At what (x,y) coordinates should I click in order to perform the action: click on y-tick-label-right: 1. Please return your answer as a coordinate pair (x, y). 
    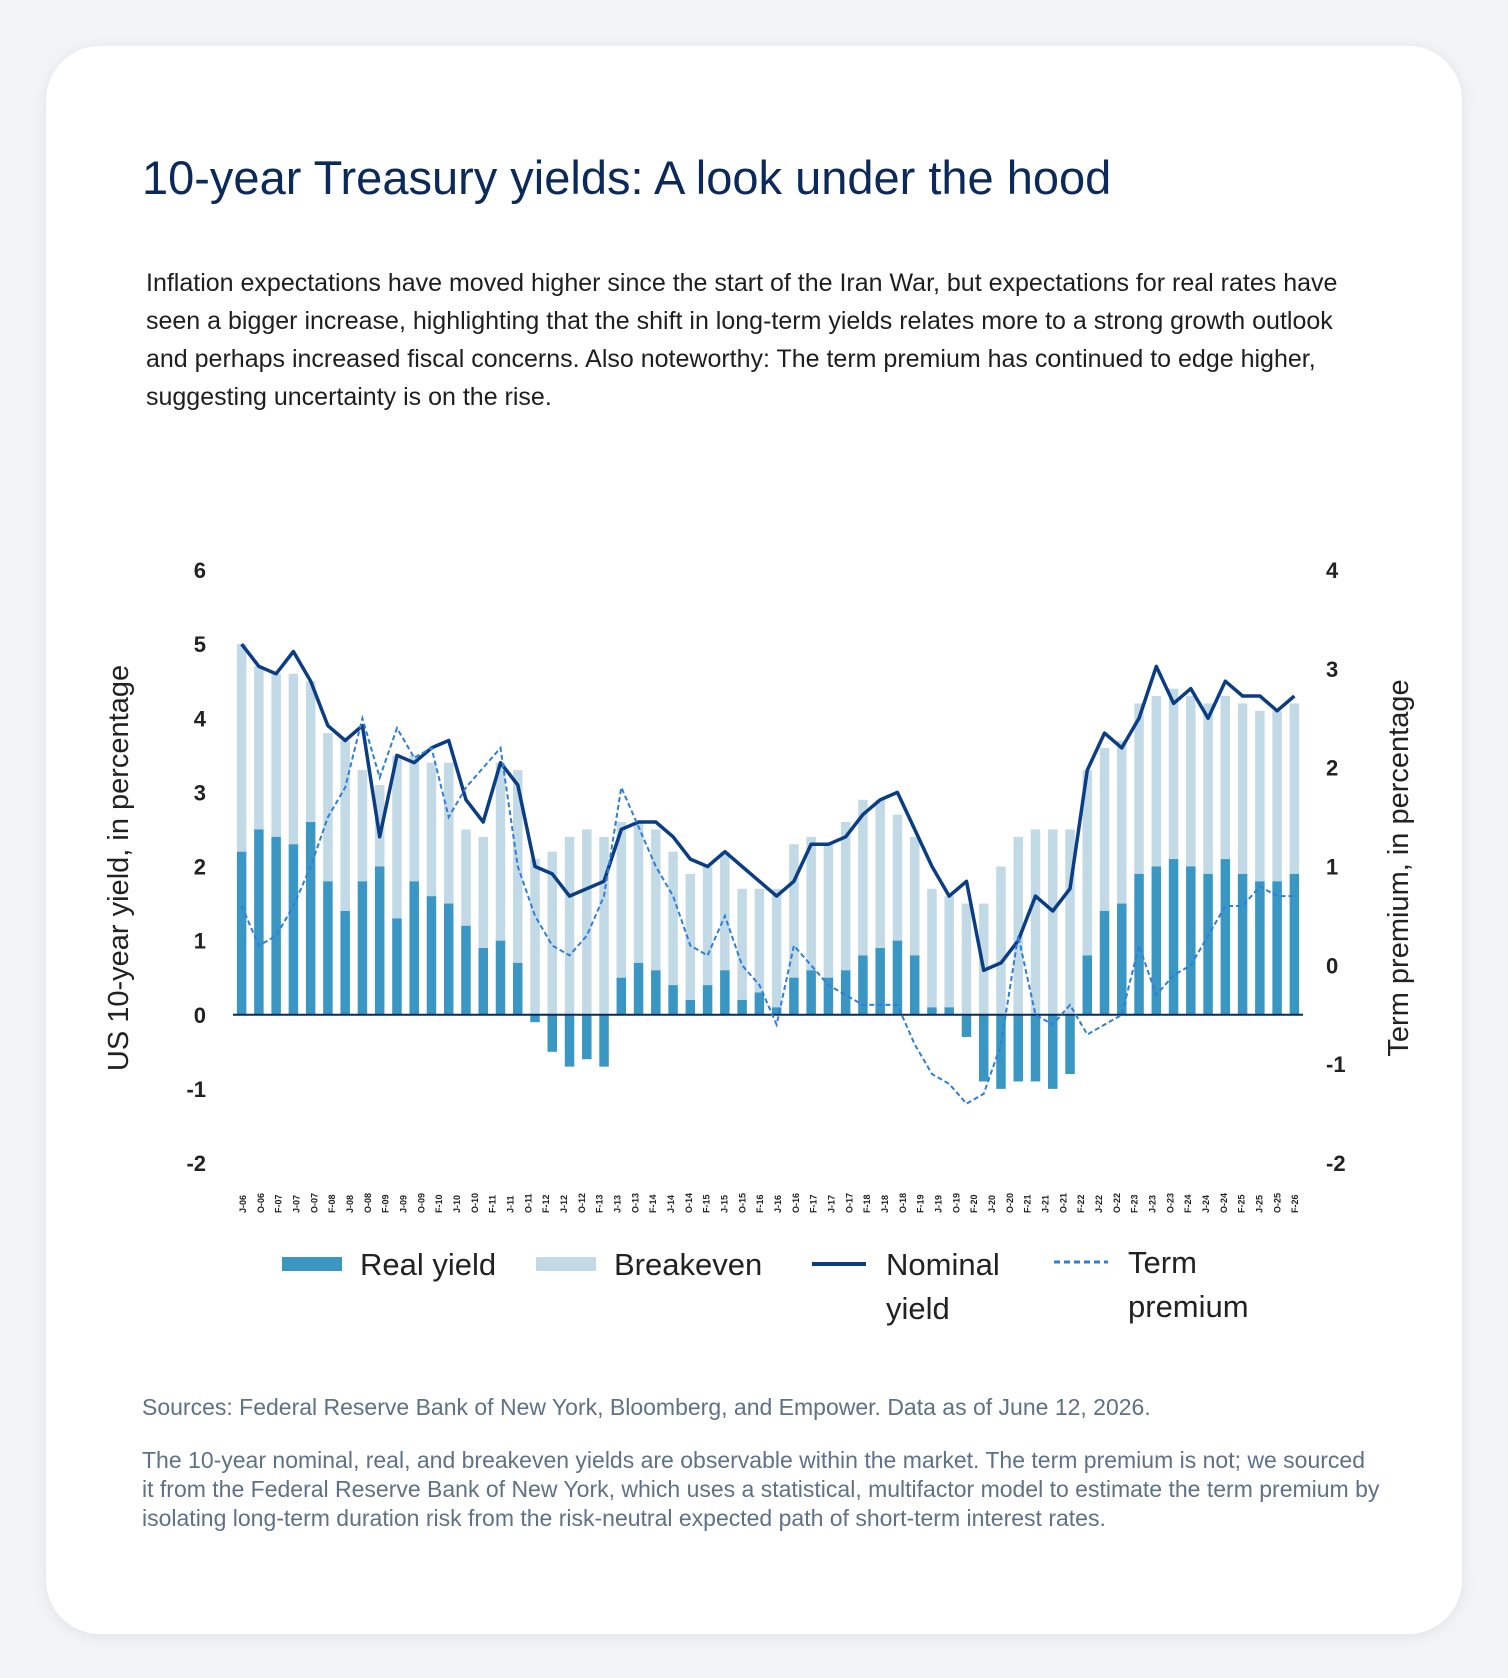
    Looking at the image, I should click on (1332, 867).